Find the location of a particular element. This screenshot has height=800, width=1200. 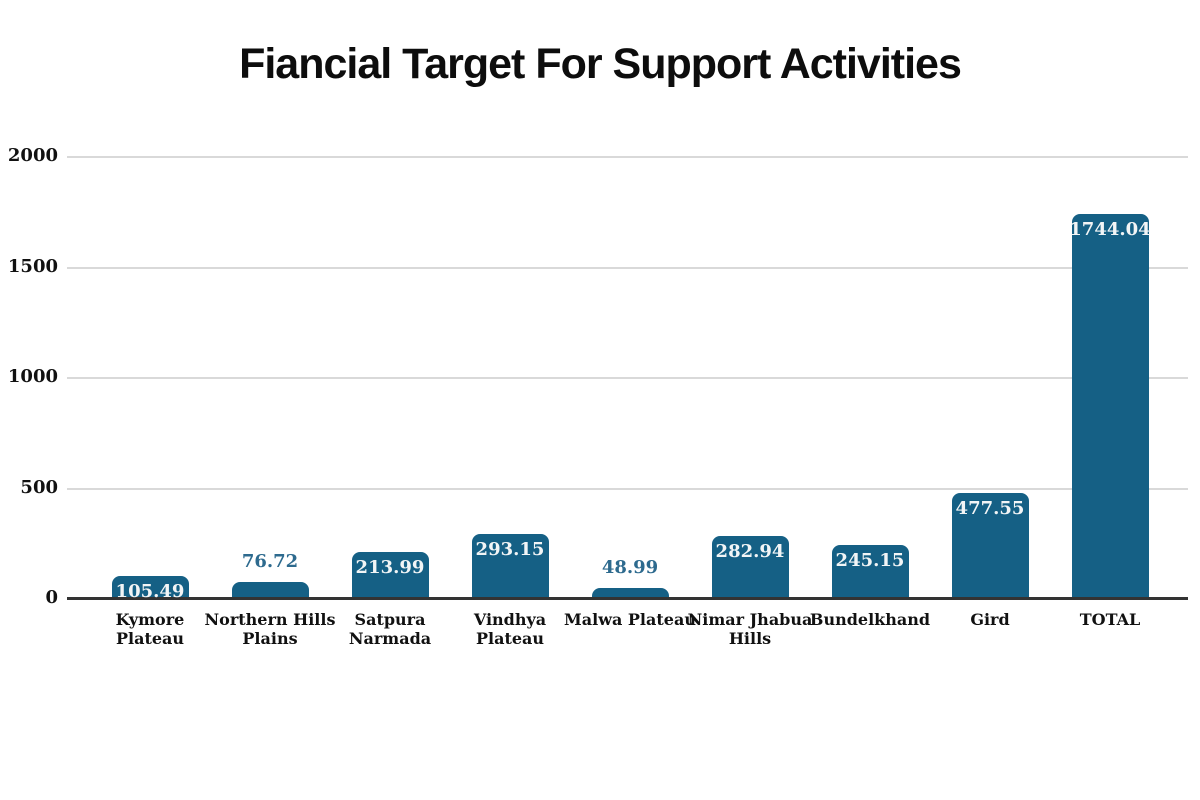

x-axis-category-label: Northern Hills Plains is located at coordinates (270, 629).